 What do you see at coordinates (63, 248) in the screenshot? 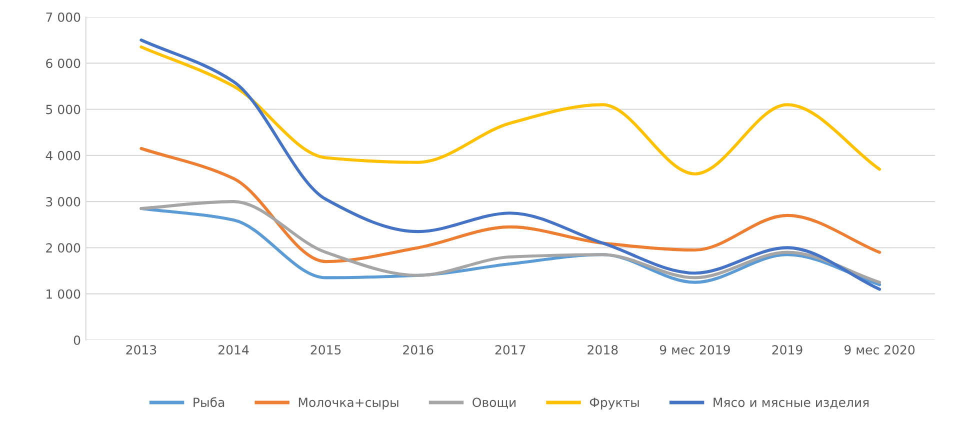
I see `y-tick-label: 2 000` at bounding box center [63, 248].